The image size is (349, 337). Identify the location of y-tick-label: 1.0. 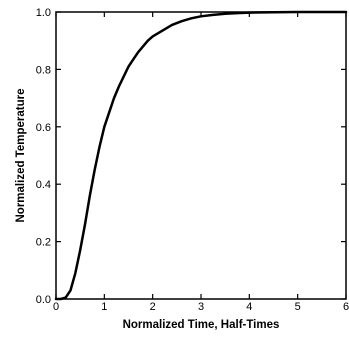
(43, 13).